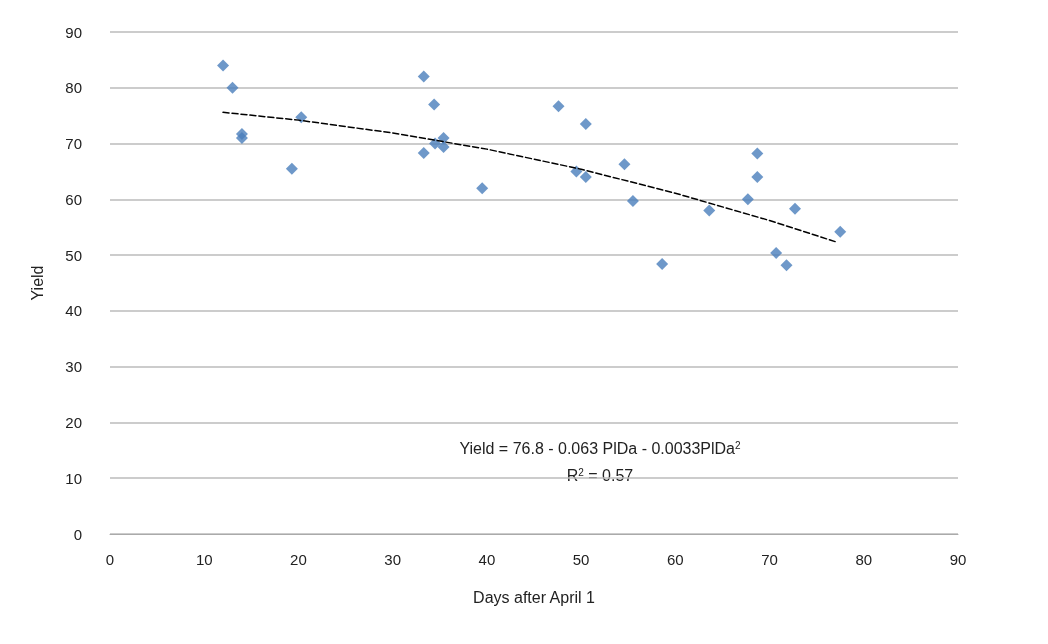 The height and width of the screenshot is (644, 1048). I want to click on y-tick-label: 40, so click(73, 311).